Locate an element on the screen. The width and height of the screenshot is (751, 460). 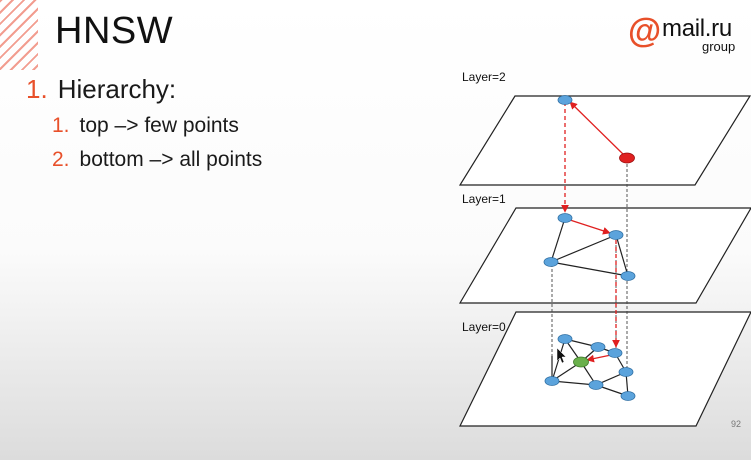
mouse-cursor-icon is located at coordinates (561, 355).